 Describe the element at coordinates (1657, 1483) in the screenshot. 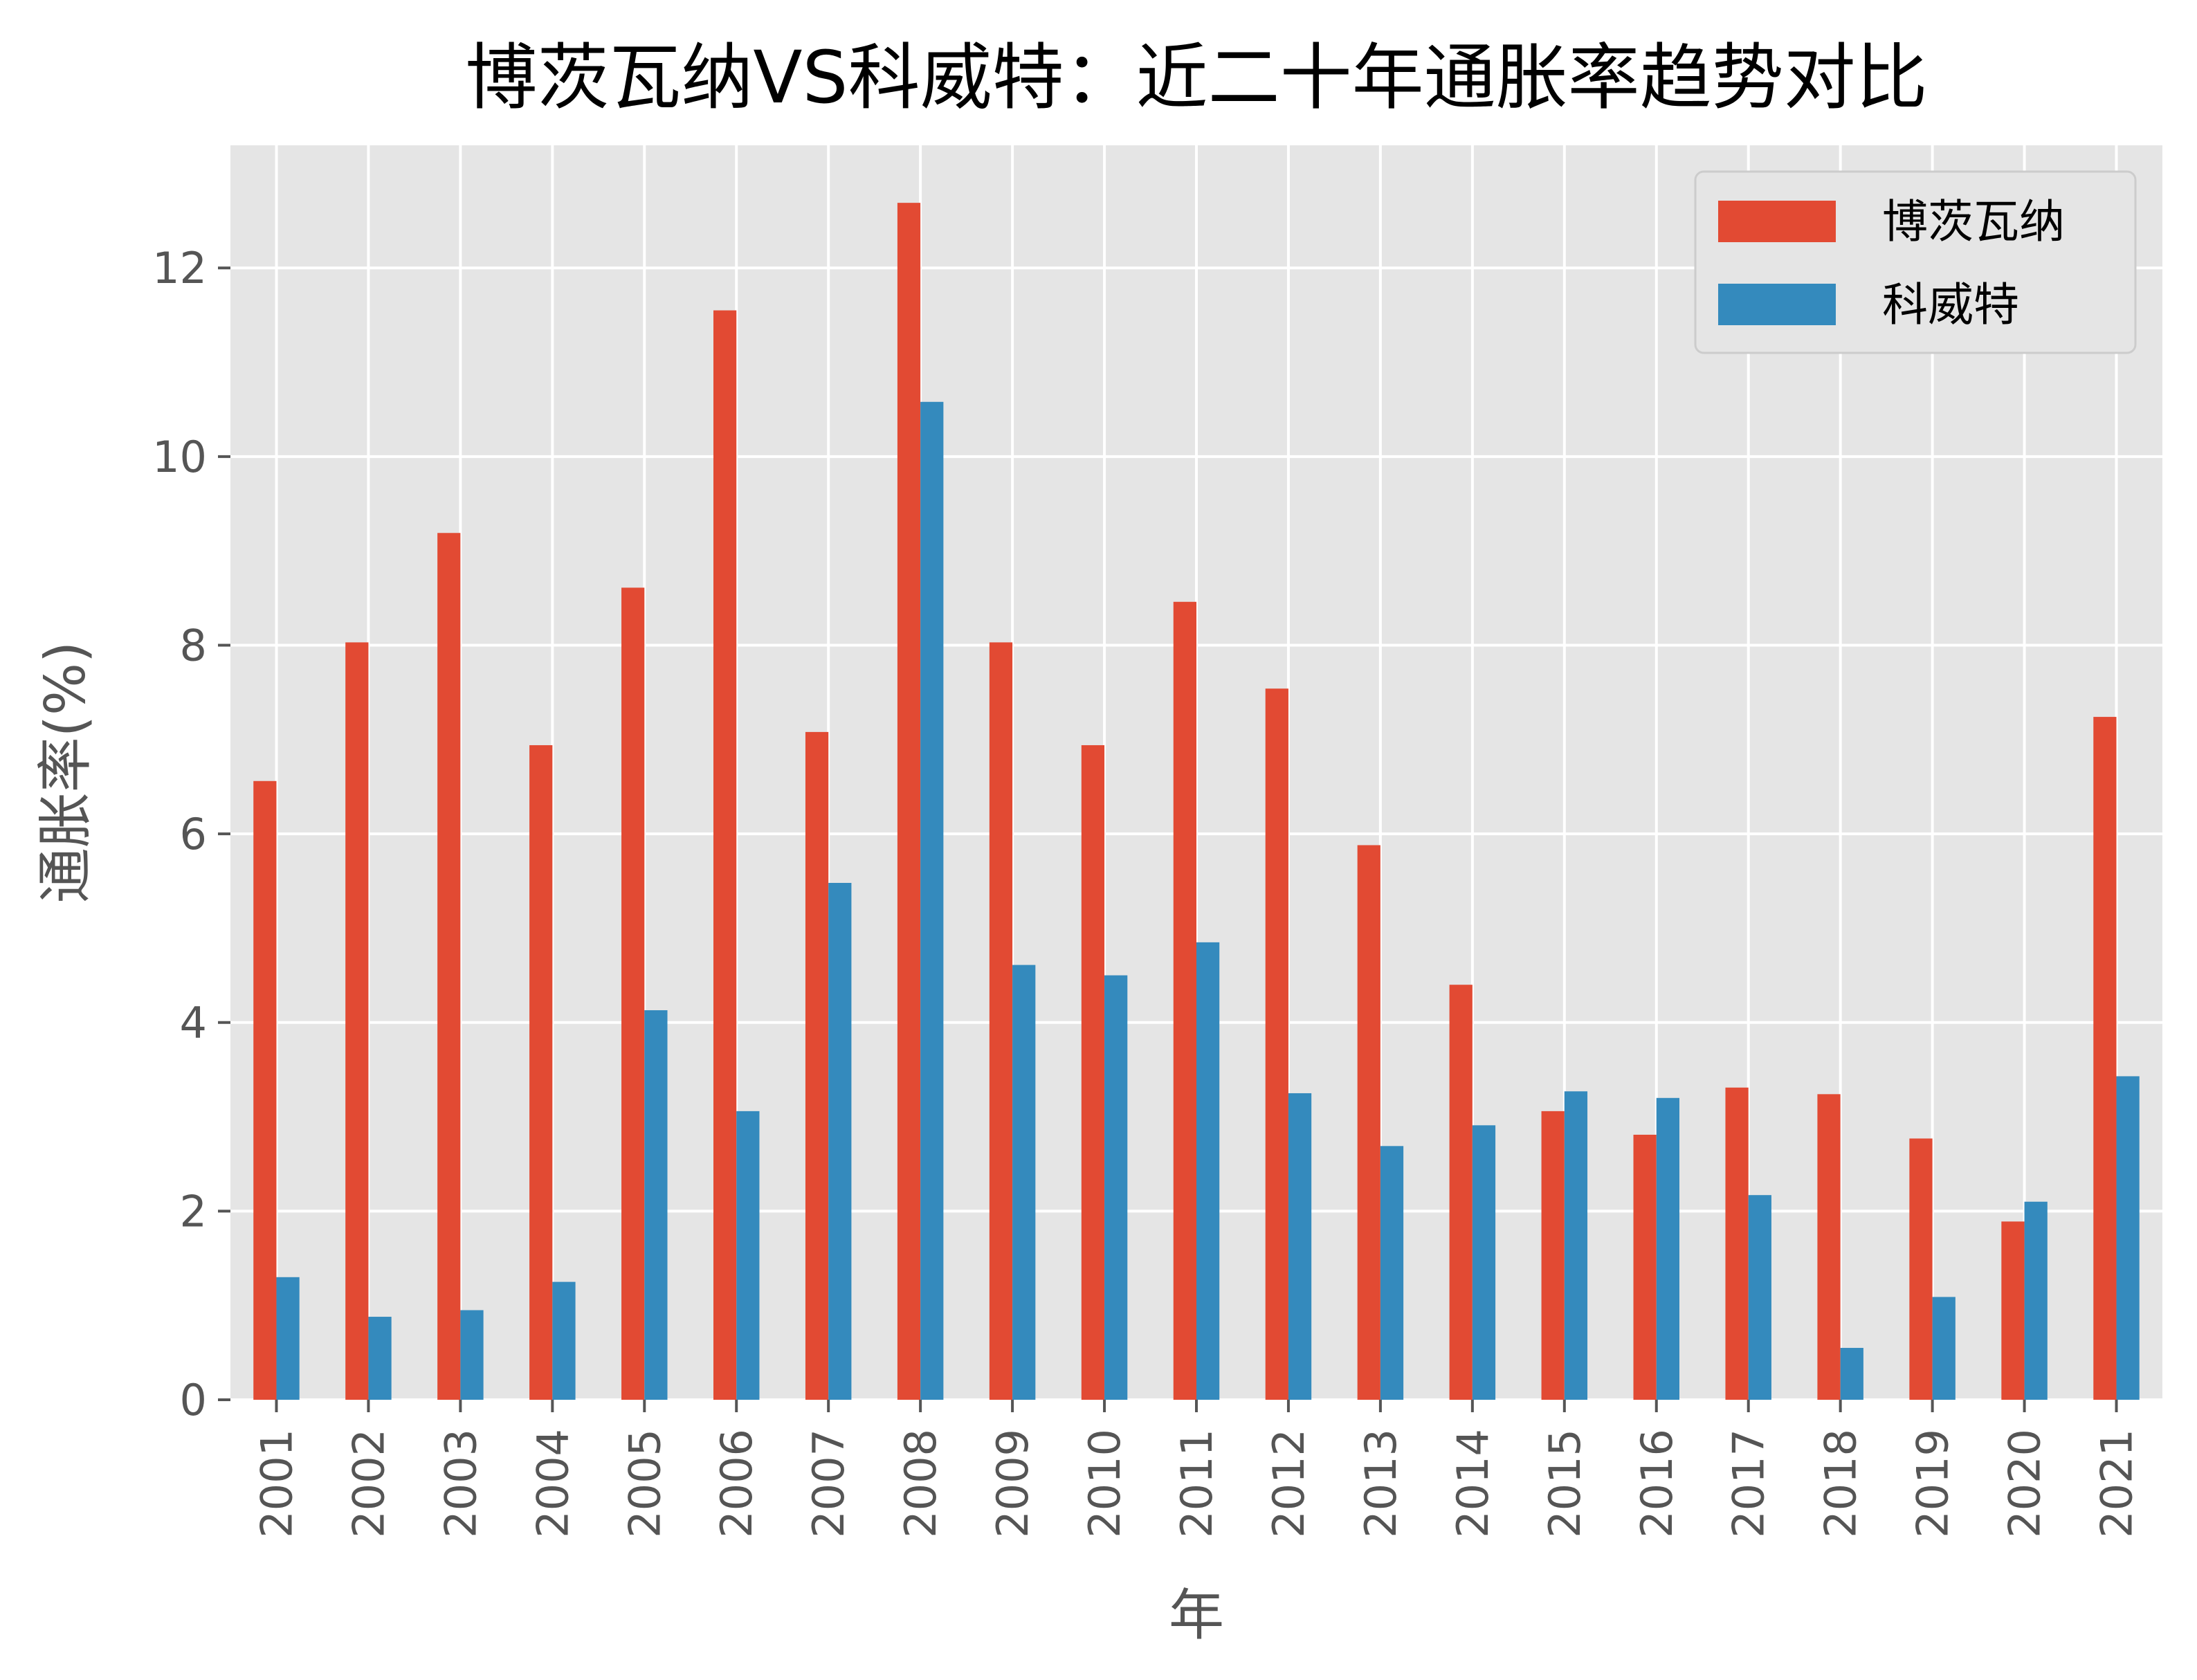

I see `x-tick-label-2016: 2016` at that location.